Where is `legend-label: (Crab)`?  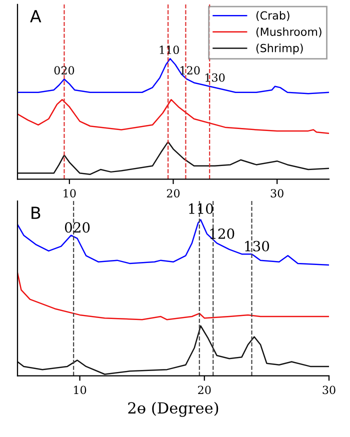
legend-label: (Crab) is located at coordinates (273, 16).